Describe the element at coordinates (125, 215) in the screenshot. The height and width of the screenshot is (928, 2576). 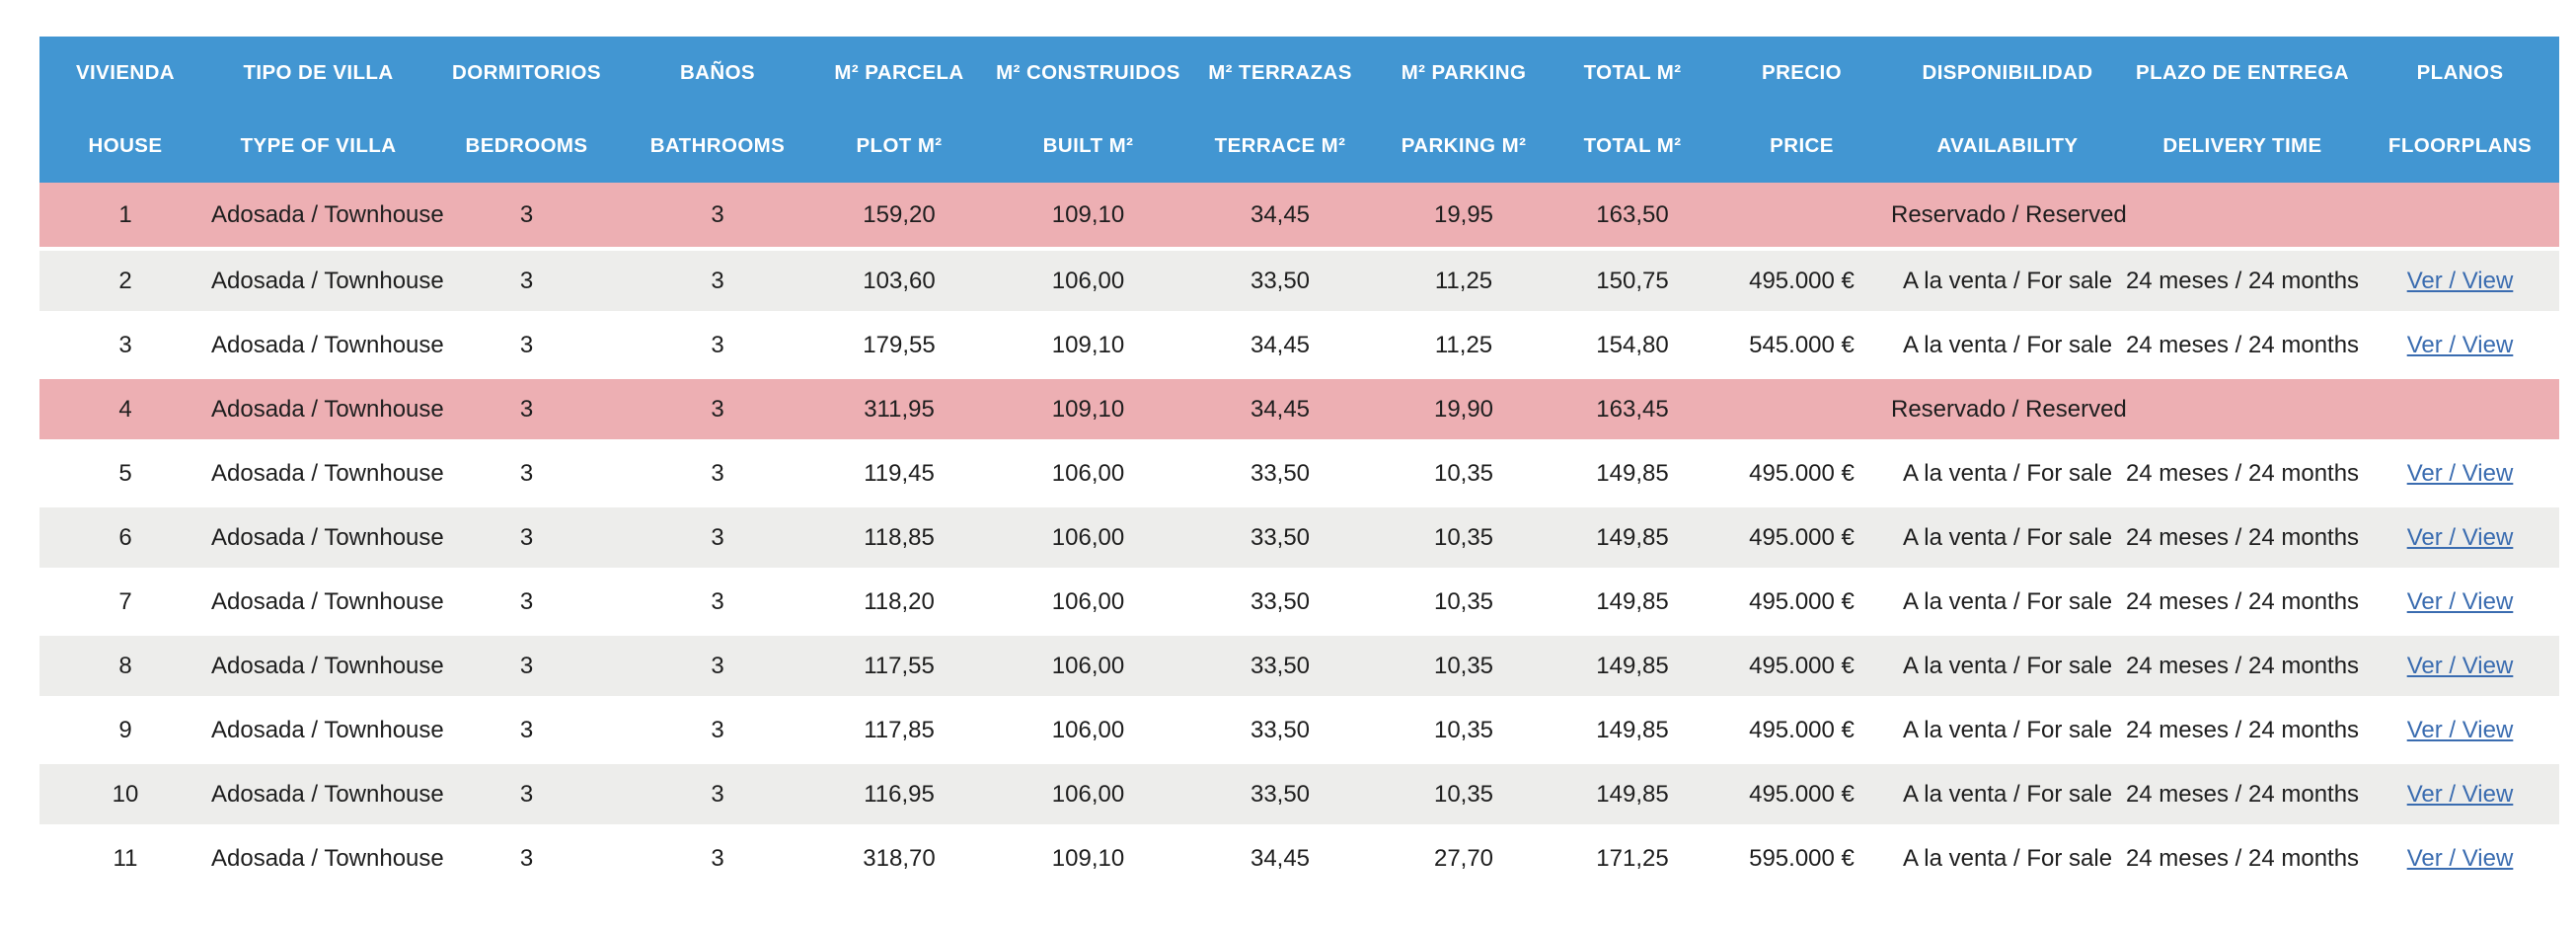
I see `cell-house: 1` at that location.